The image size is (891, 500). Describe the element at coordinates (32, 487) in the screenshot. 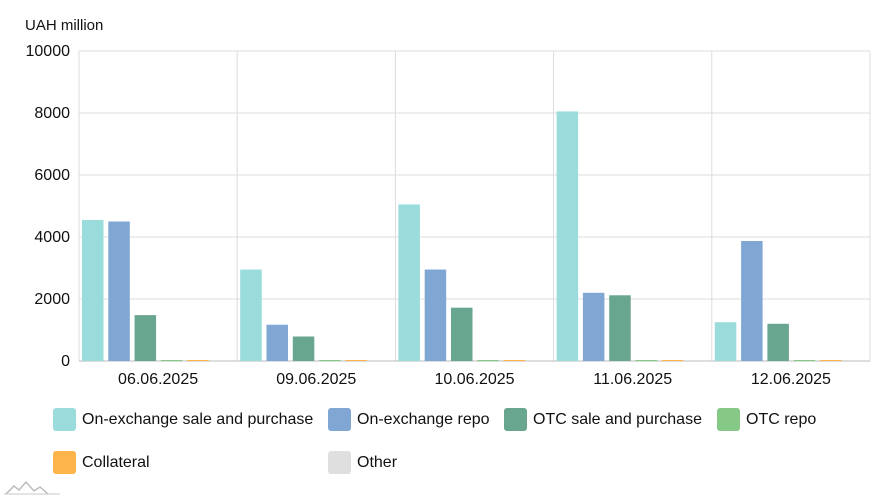

I see `watermark-logo-icon` at that location.